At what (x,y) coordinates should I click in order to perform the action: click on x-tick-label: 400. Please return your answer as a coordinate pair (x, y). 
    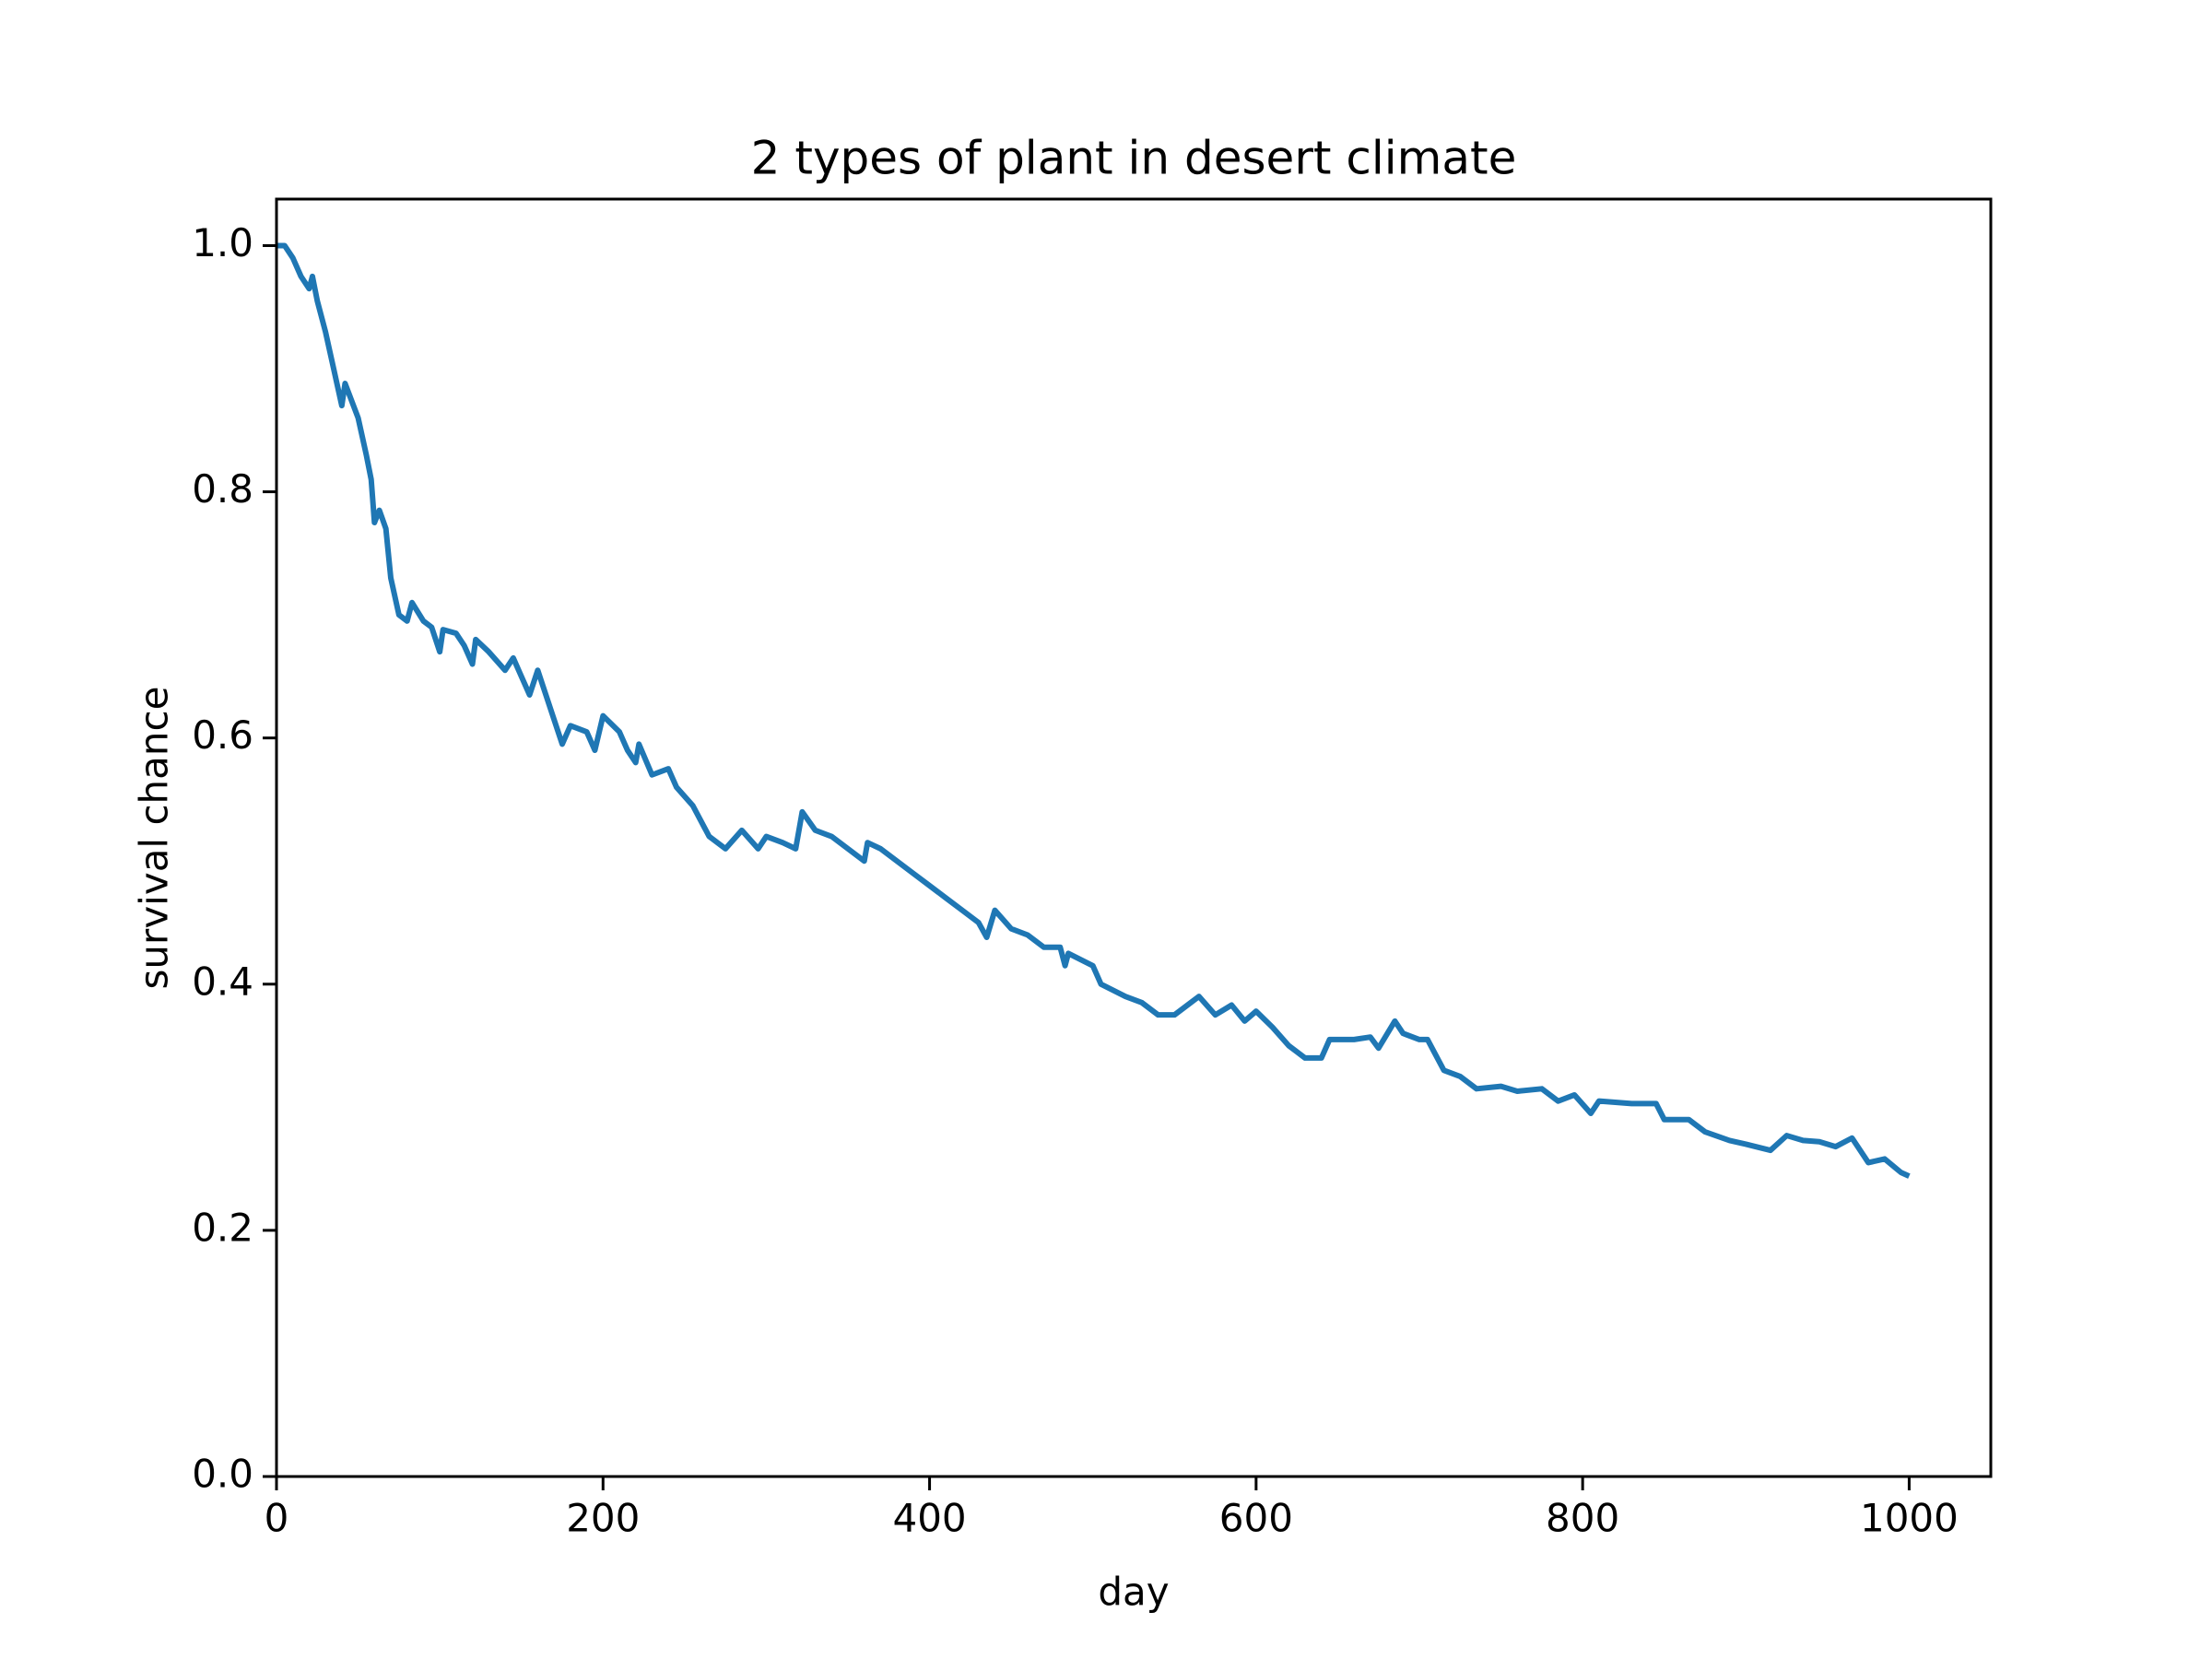
    Looking at the image, I should click on (929, 1518).